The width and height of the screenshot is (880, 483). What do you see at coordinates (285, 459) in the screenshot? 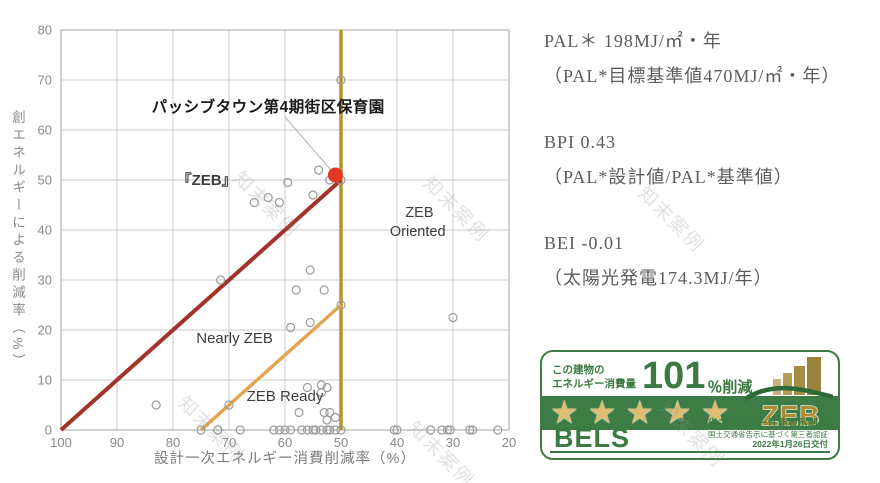
I see `x-axis-title: 設計一次エネルギー消費削減率（%）` at bounding box center [285, 459].